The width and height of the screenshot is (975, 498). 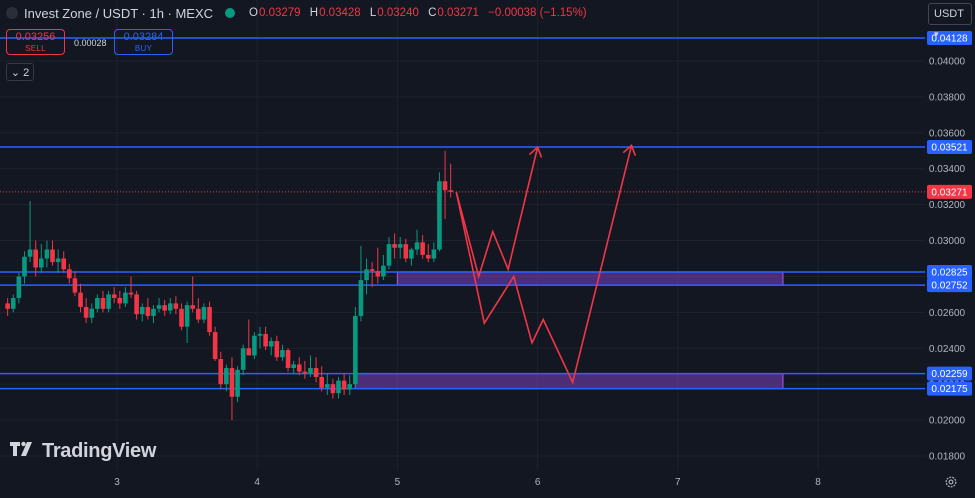 What do you see at coordinates (947, 241) in the screenshot?
I see `price-tick-label: 0.03000` at bounding box center [947, 241].